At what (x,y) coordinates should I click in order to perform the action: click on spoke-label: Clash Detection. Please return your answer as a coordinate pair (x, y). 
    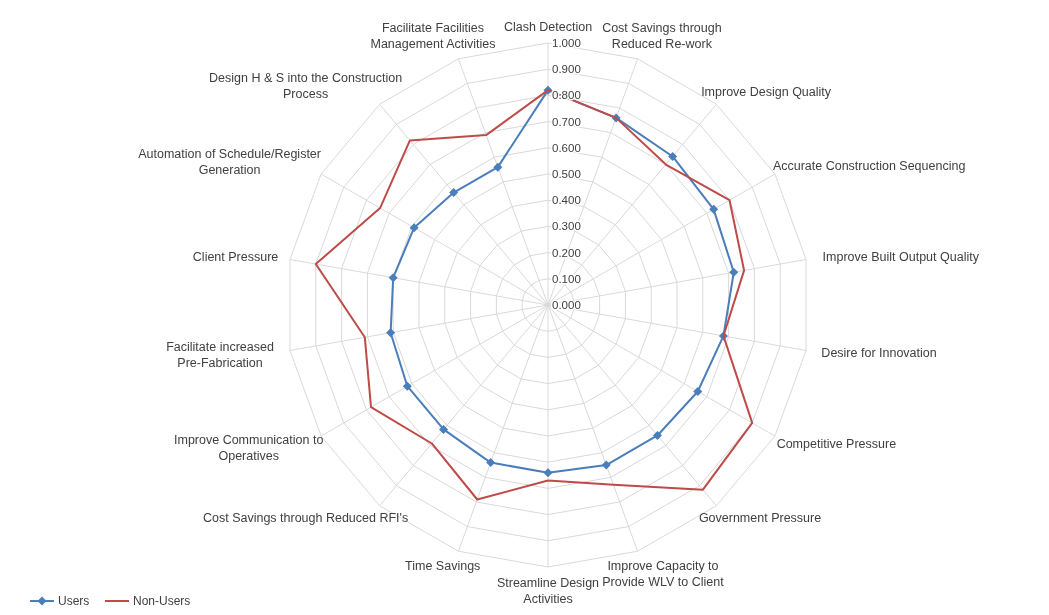
    Looking at the image, I should click on (548, 27).